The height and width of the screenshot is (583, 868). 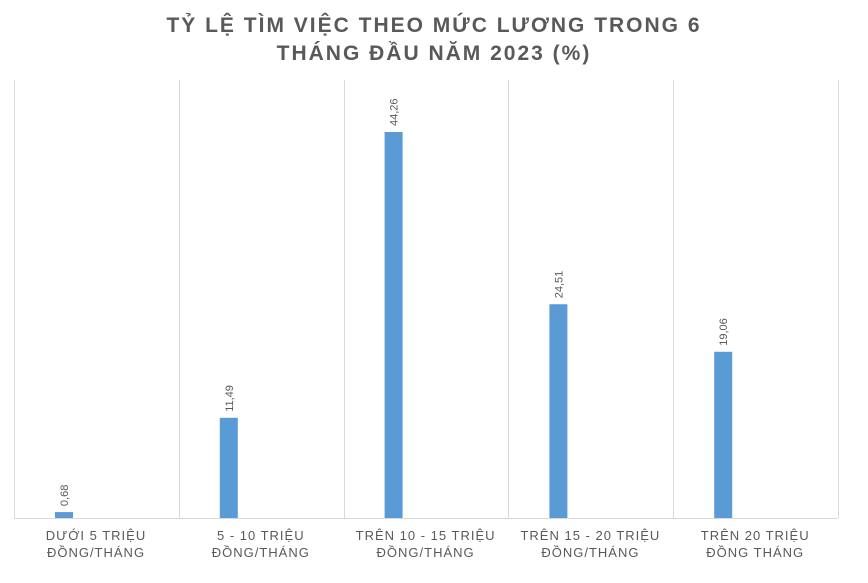 What do you see at coordinates (590, 535) in the screenshot?
I see `category-label: TRÊN 15 - 20 TRIỆU` at bounding box center [590, 535].